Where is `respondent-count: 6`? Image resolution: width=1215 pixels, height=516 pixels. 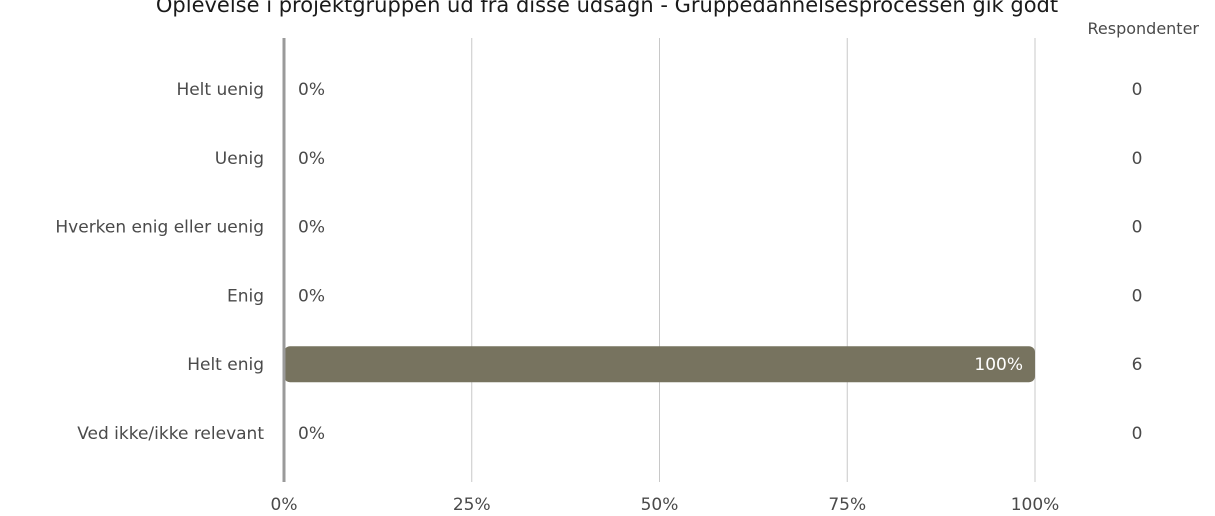
respondent-count: 6 is located at coordinates (1137, 365).